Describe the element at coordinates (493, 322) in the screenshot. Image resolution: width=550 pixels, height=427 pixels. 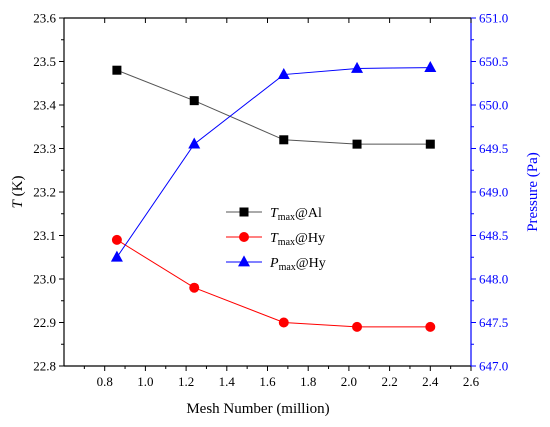
I see `y-right-tick-label: 647.5` at that location.